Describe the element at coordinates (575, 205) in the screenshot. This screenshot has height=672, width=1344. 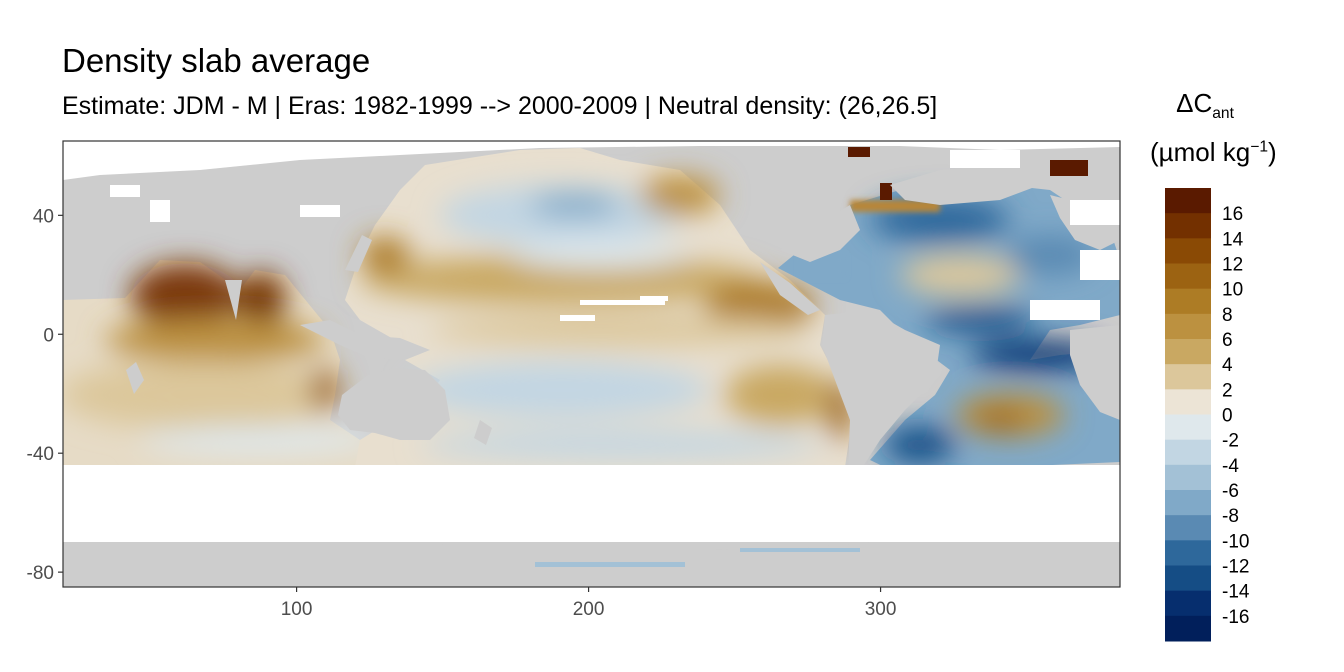
I see `north-pacific-core` at that location.